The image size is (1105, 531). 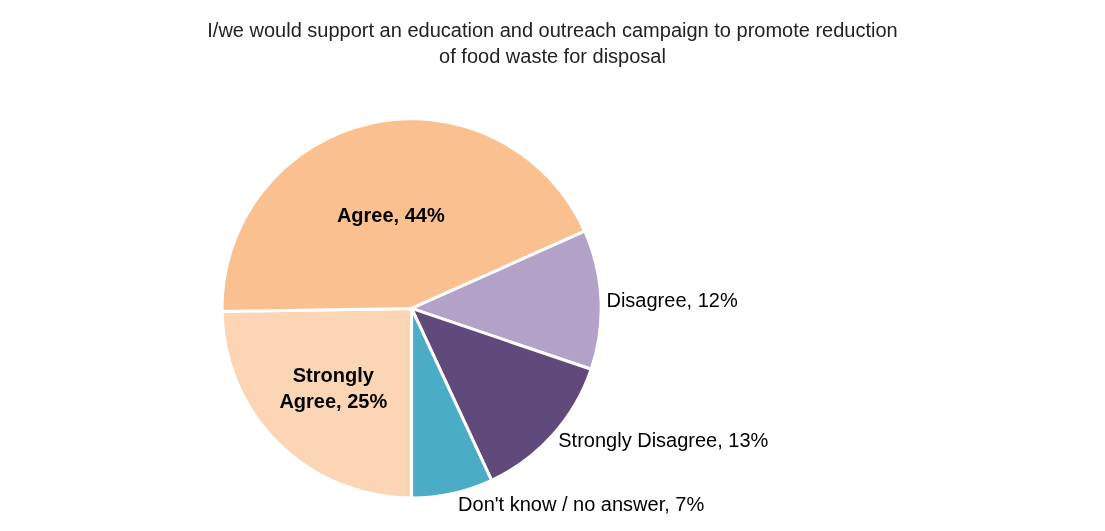 I want to click on slice-label: Agree, 44%, so click(x=390, y=214).